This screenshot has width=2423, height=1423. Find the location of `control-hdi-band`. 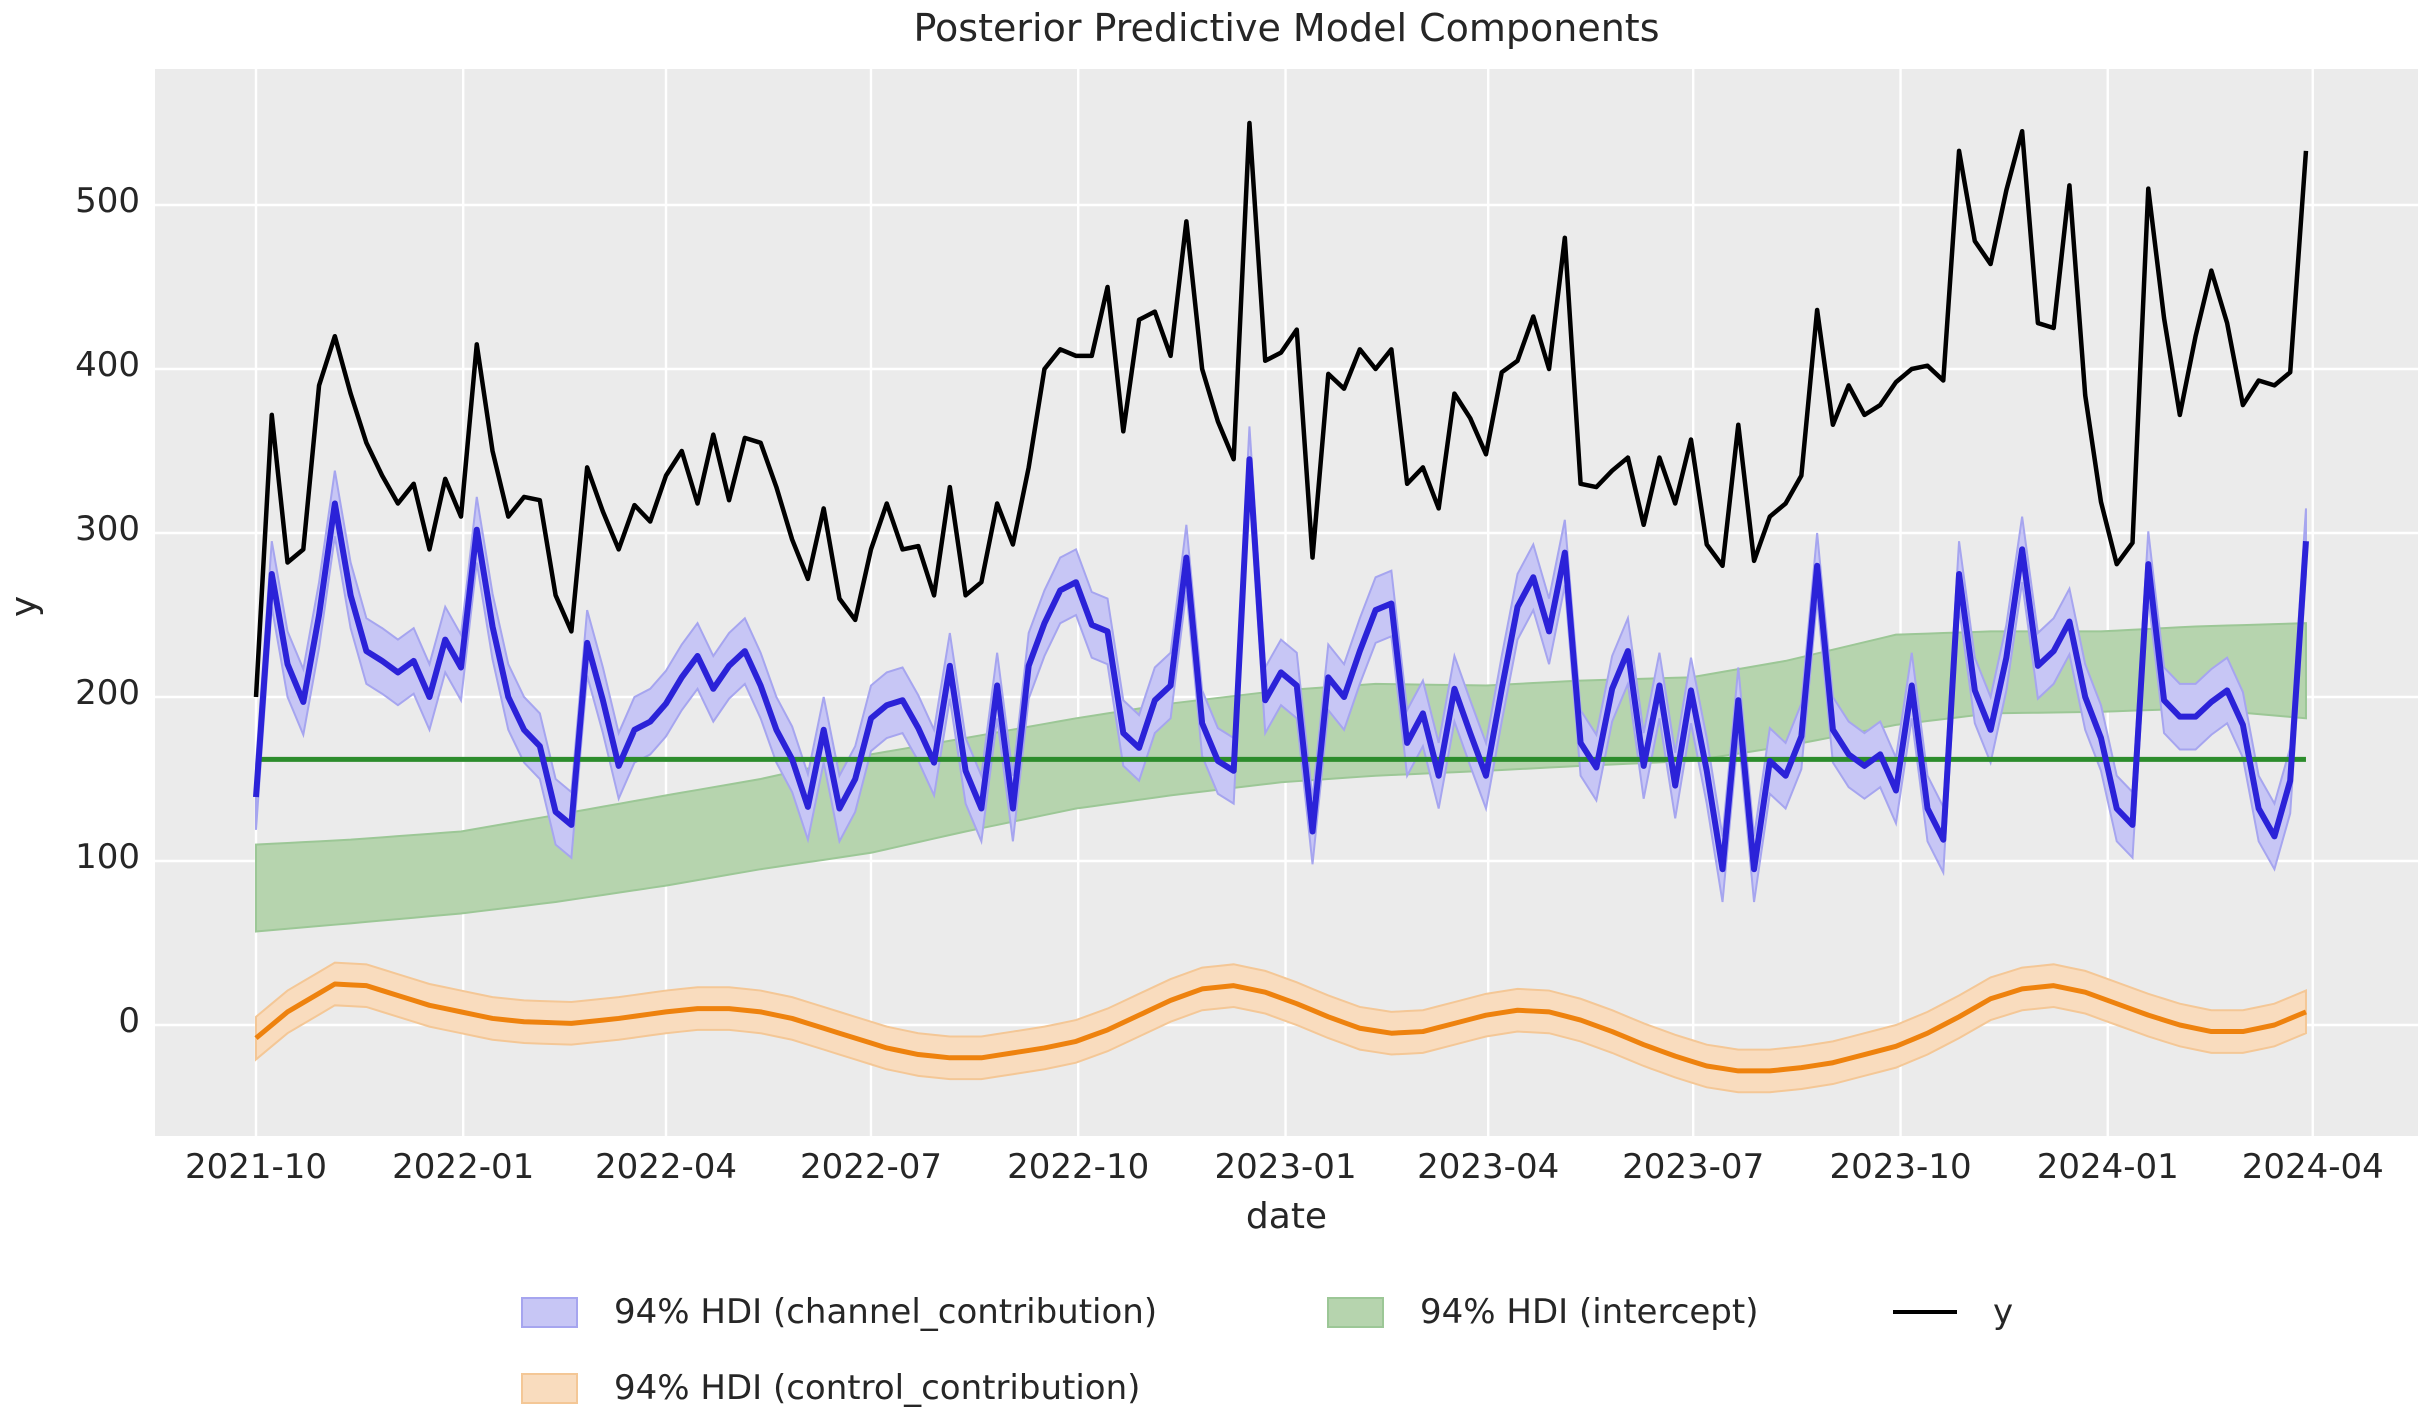

control-hdi-band is located at coordinates (1281, 1027).